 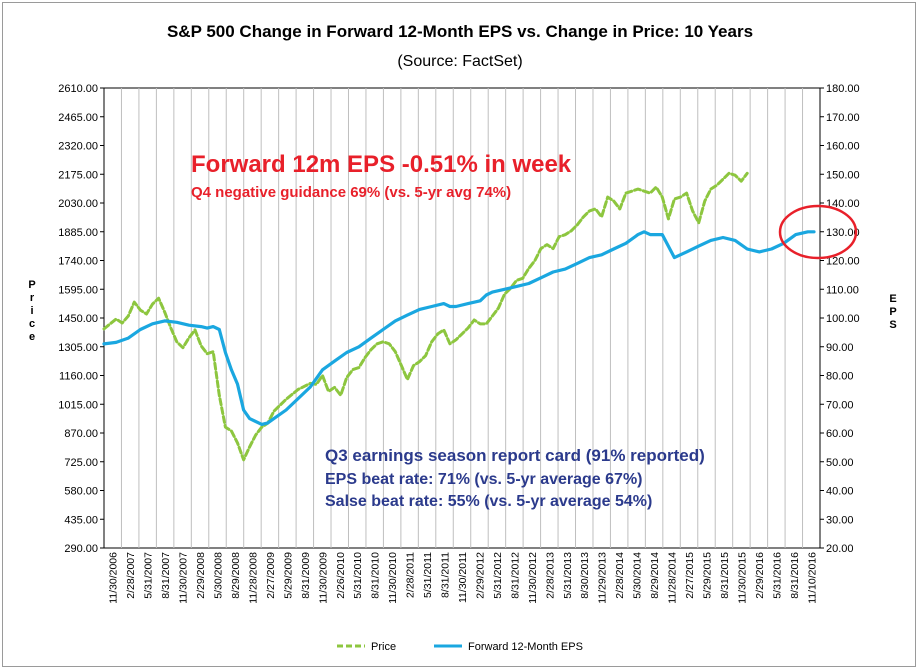 What do you see at coordinates (78, 118) in the screenshot?
I see `left-tick-label: 2465.00` at bounding box center [78, 118].